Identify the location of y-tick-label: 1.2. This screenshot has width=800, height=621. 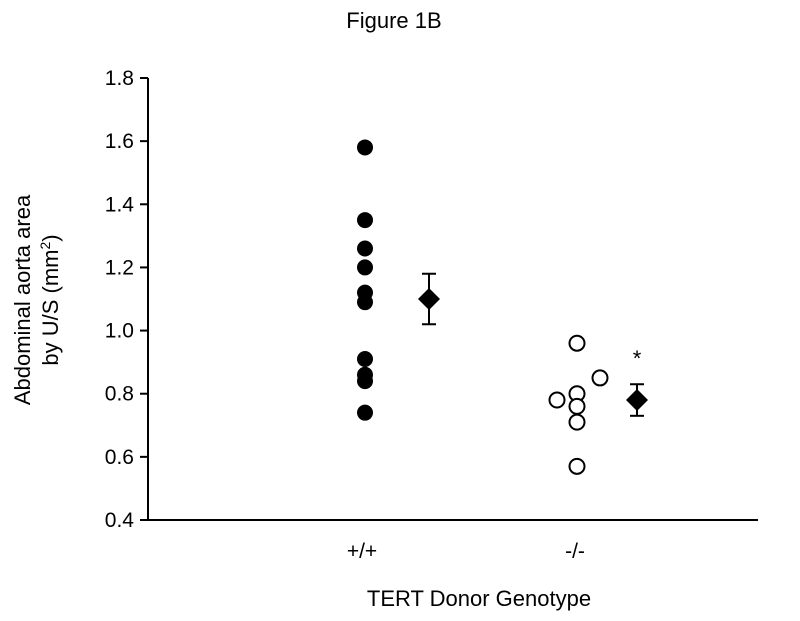
(119, 267).